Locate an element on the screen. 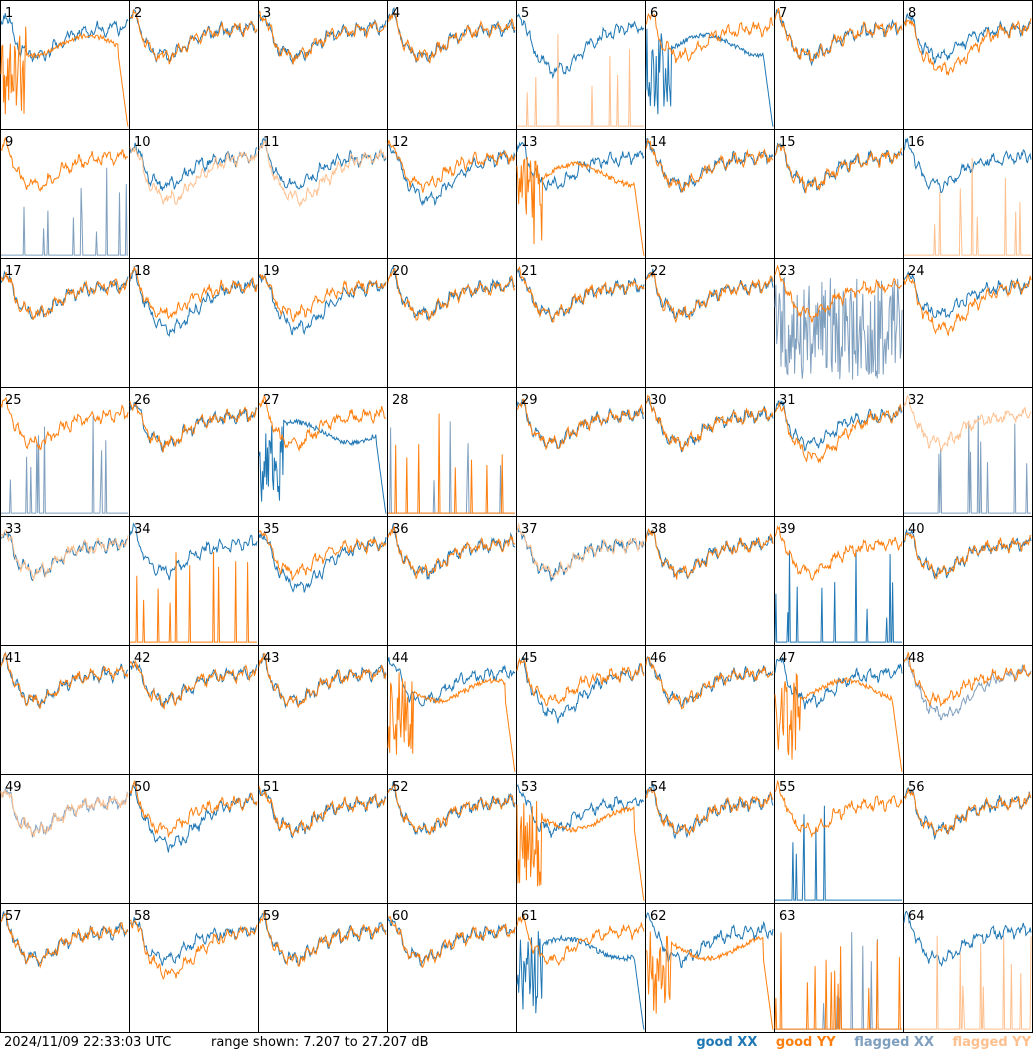 The width and height of the screenshot is (1033, 1053). timestamp: 2024/11/09 22:33:03 UTC is located at coordinates (88, 1042).